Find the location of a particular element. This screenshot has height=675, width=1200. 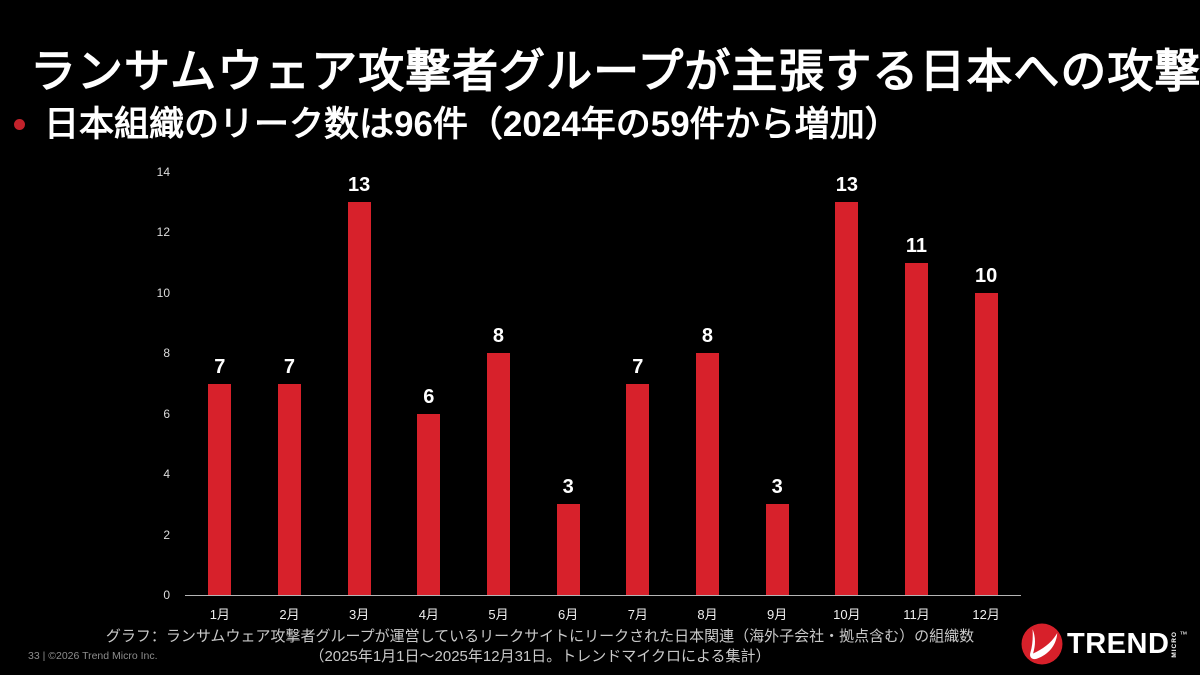

x-axis-label: 10月 is located at coordinates (847, 614).